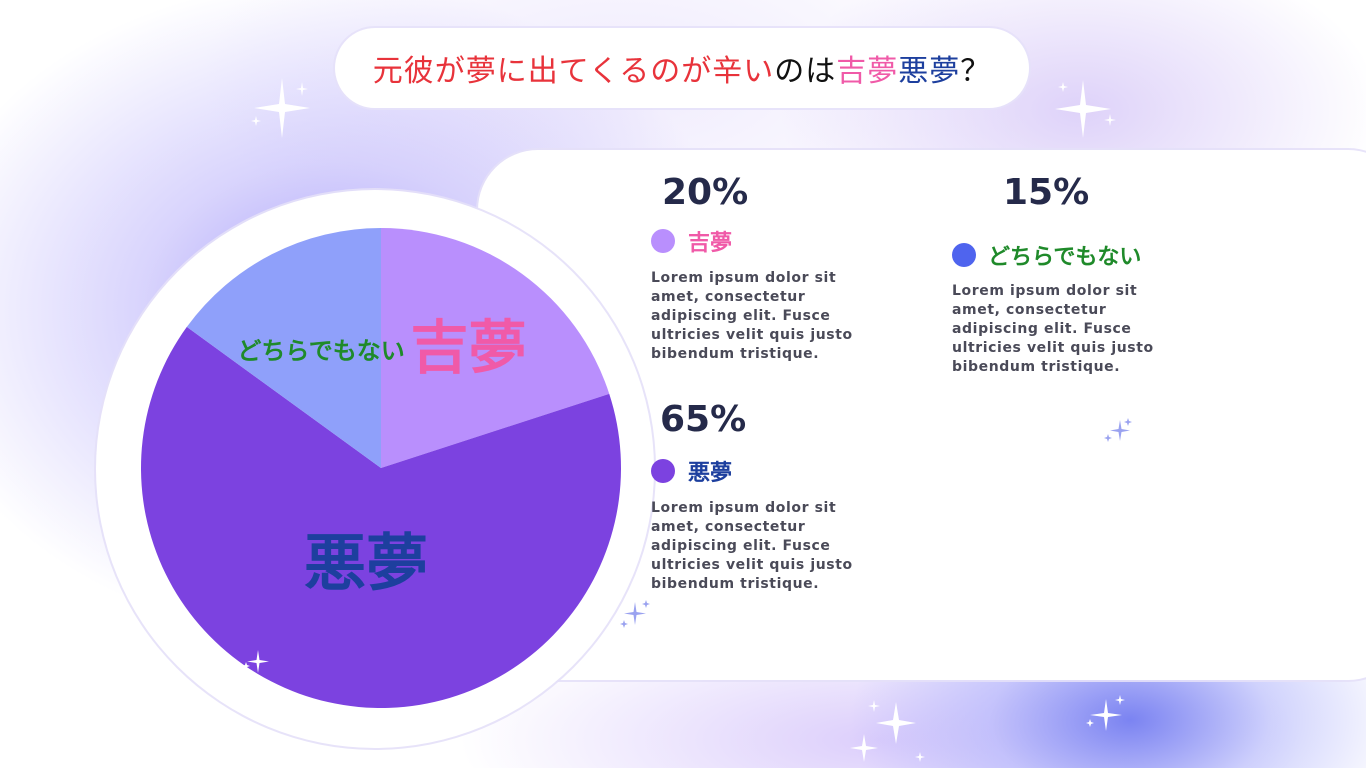  I want to click on title-part-question: 元彼が夢に出てくるのが辛い, so click(573, 71).